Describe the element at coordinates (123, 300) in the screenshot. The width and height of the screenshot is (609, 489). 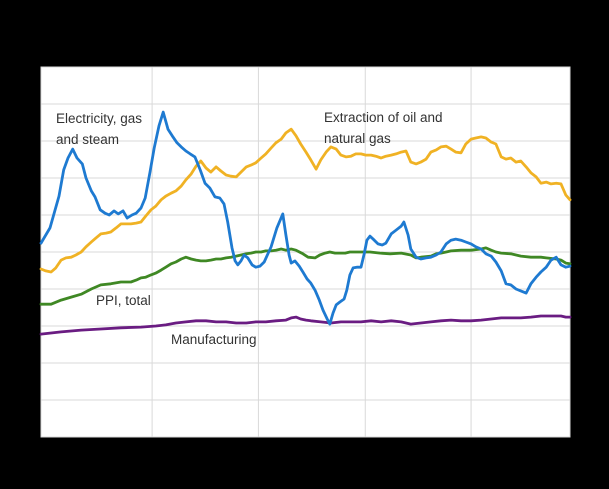
I see `series-label-ppi-total: PPI, total` at that location.